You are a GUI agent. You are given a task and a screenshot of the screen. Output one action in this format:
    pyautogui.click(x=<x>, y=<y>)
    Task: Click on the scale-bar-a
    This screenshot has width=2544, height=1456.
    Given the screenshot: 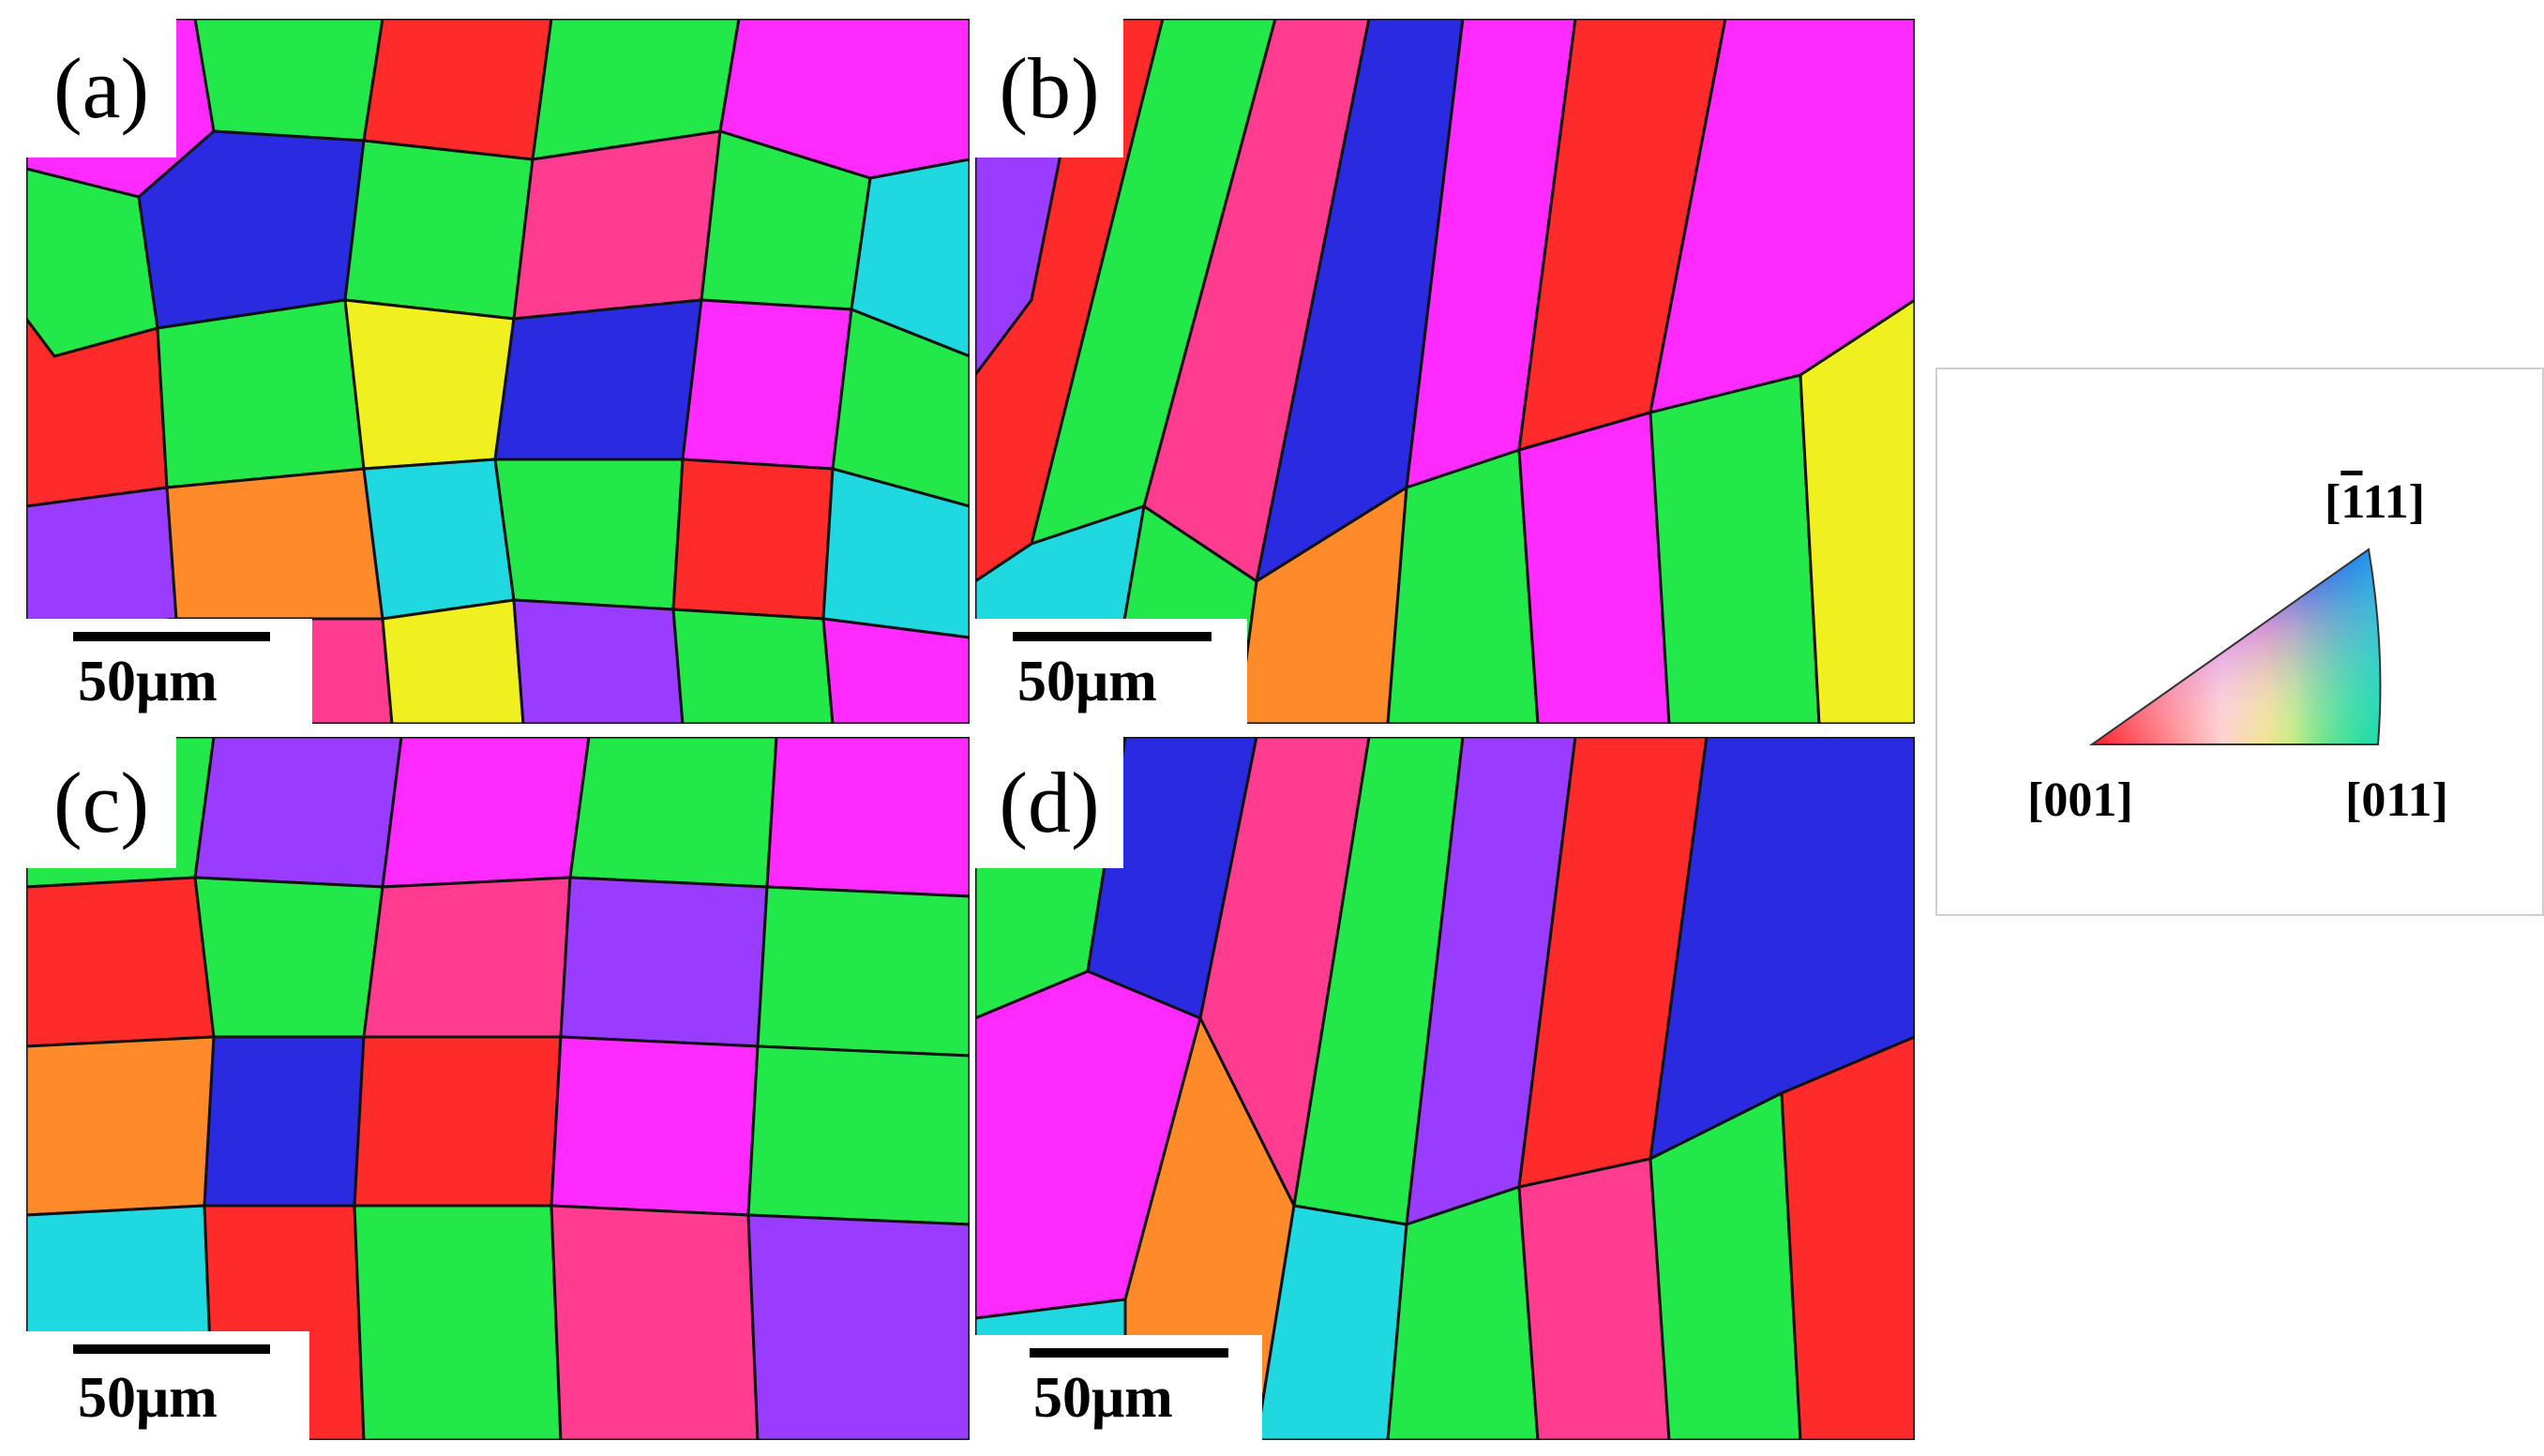 What is the action you would take?
    pyautogui.click(x=172, y=636)
    